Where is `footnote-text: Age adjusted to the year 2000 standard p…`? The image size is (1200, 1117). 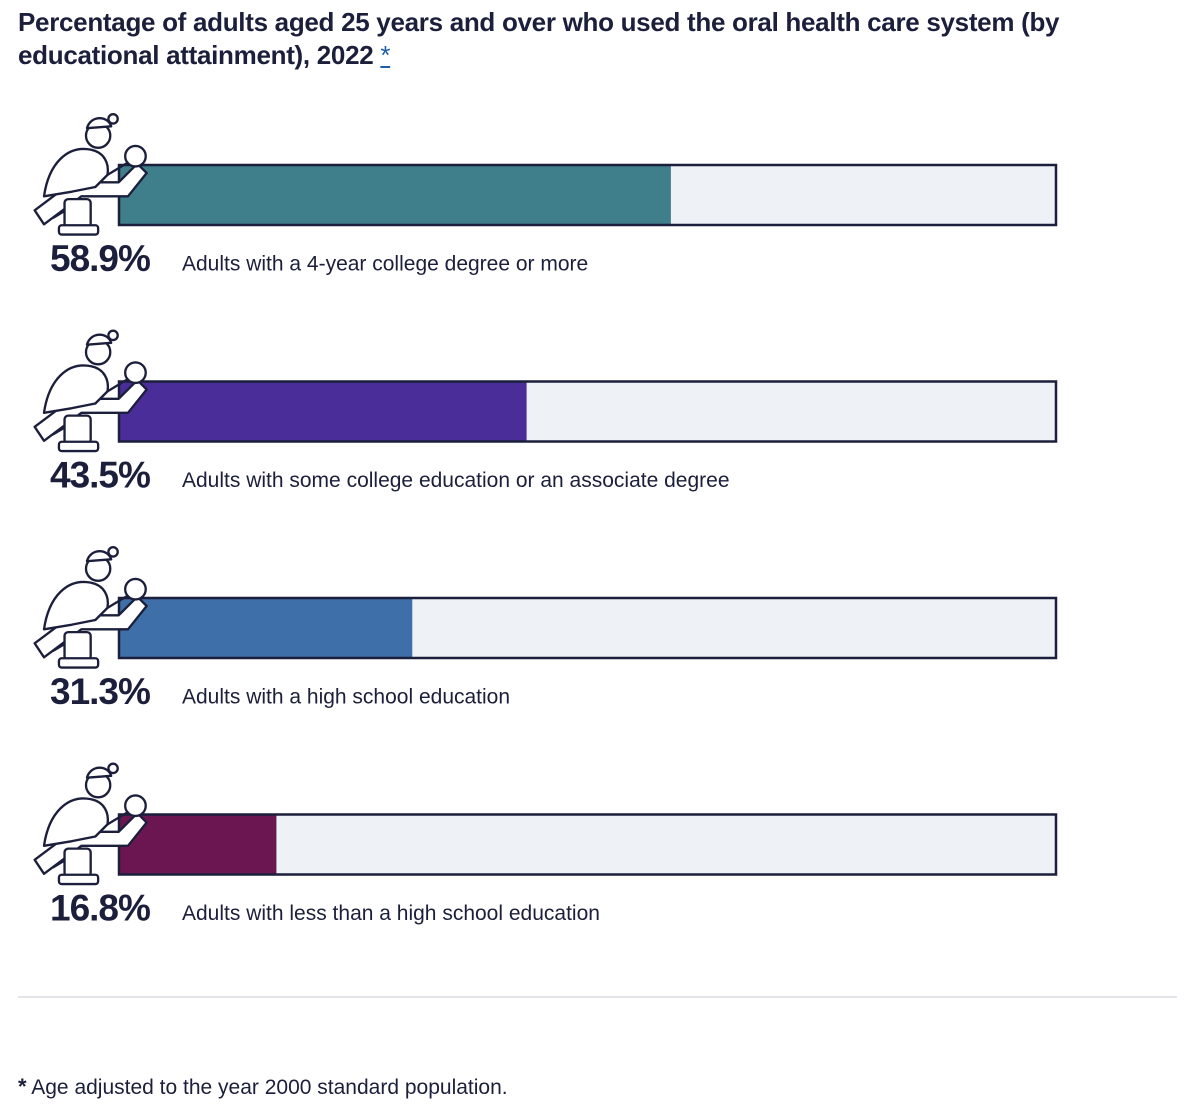
footnote-text: Age adjusted to the year 2000 standard p… is located at coordinates (269, 1087).